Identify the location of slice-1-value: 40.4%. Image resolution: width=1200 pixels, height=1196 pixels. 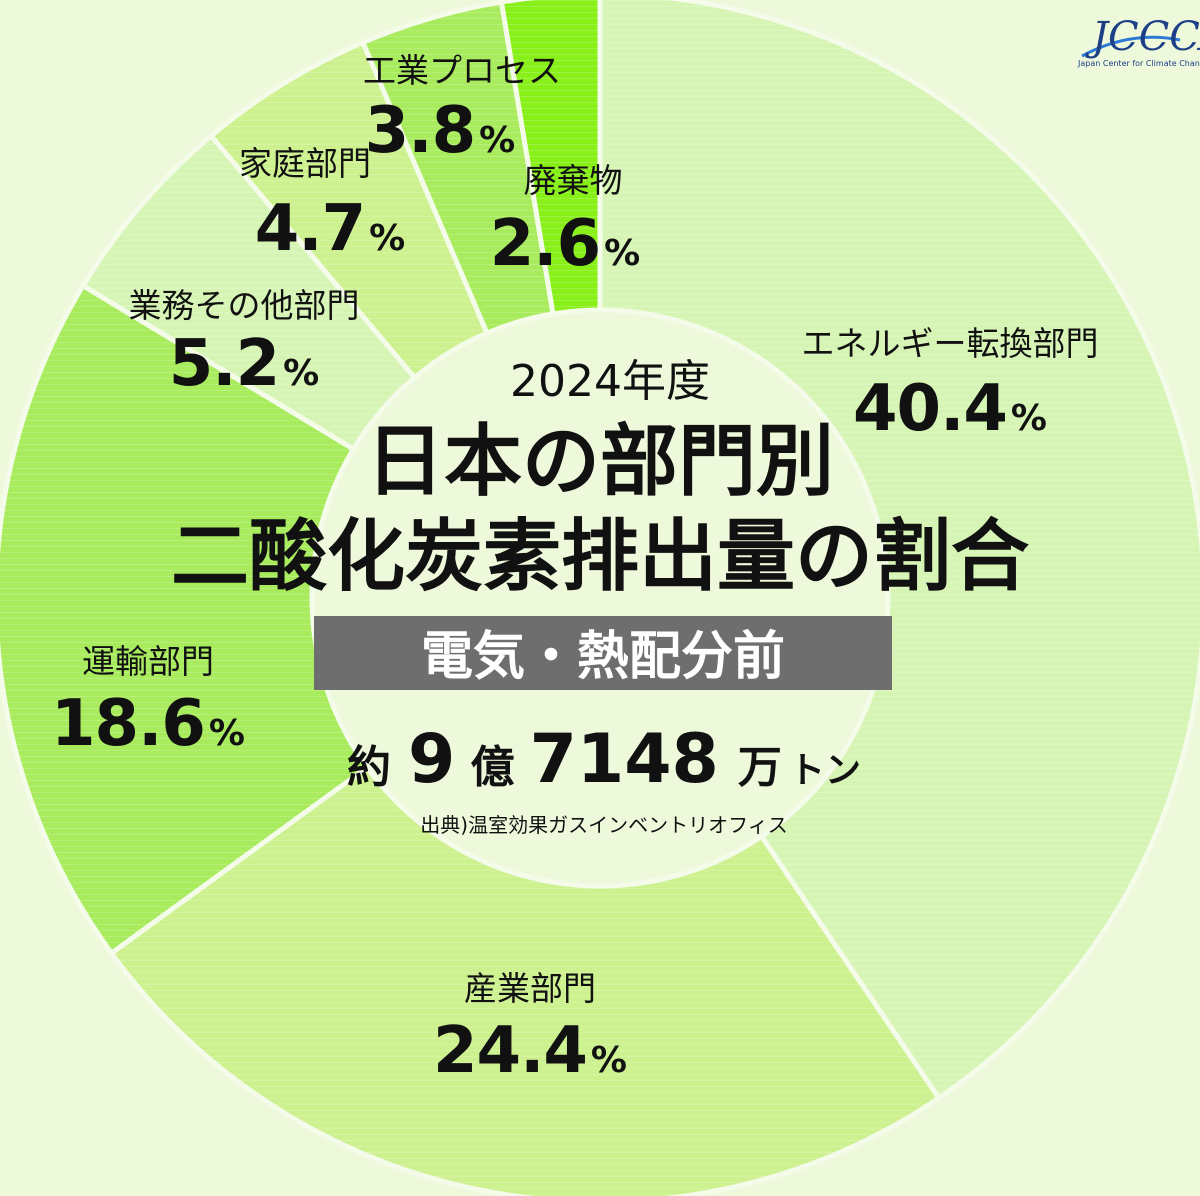
(950, 409).